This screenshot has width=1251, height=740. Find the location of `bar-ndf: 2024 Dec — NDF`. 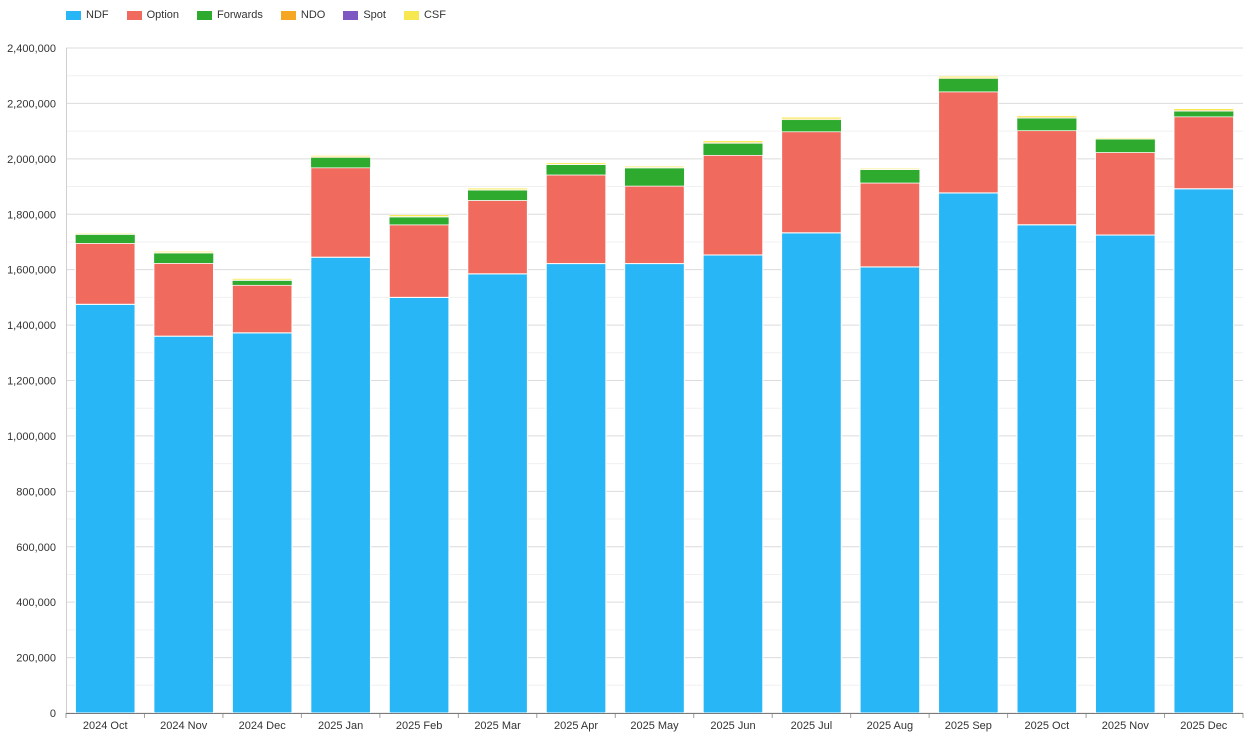

bar-ndf: 2024 Dec — NDF is located at coordinates (262, 523).